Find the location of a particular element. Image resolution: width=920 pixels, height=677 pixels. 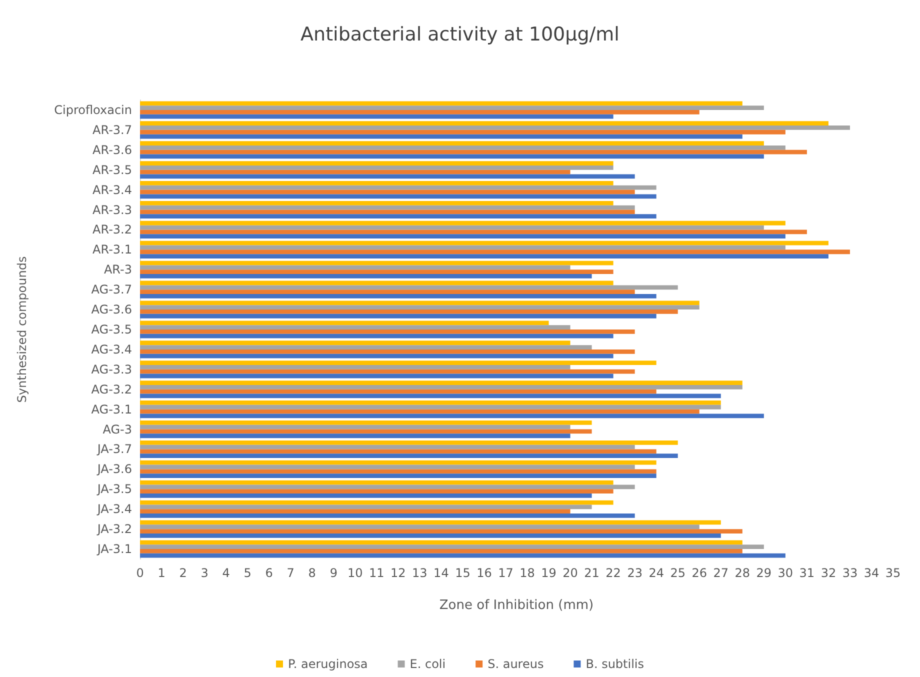

x-tick-label: 23 is located at coordinates (634, 573).